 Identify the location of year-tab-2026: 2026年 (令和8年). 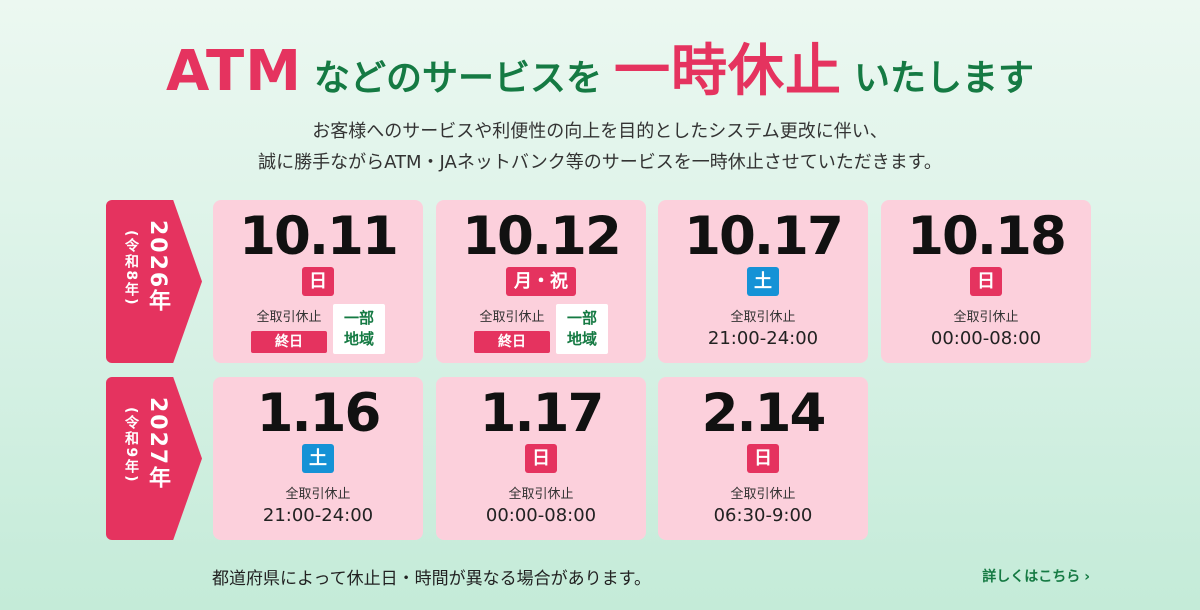
(154, 281).